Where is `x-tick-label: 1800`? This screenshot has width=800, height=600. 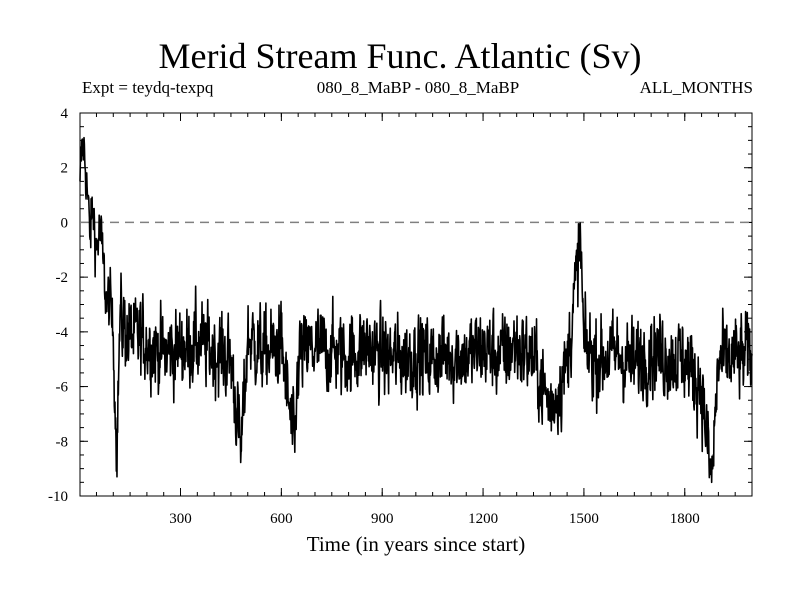
x-tick-label: 1800 is located at coordinates (685, 519).